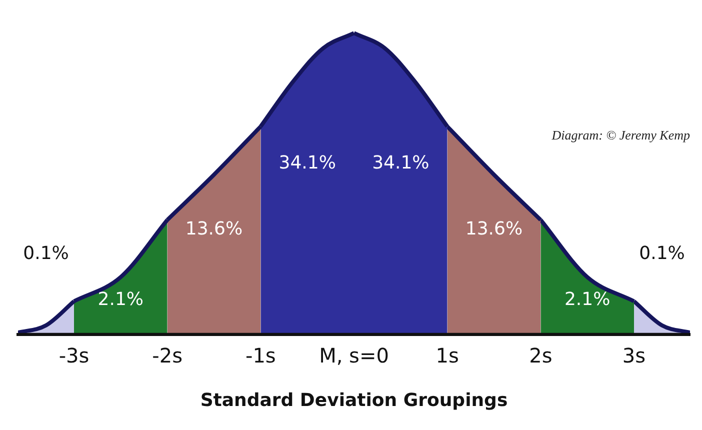  I want to click on x-tick-label: M, s=0, so click(354, 356).